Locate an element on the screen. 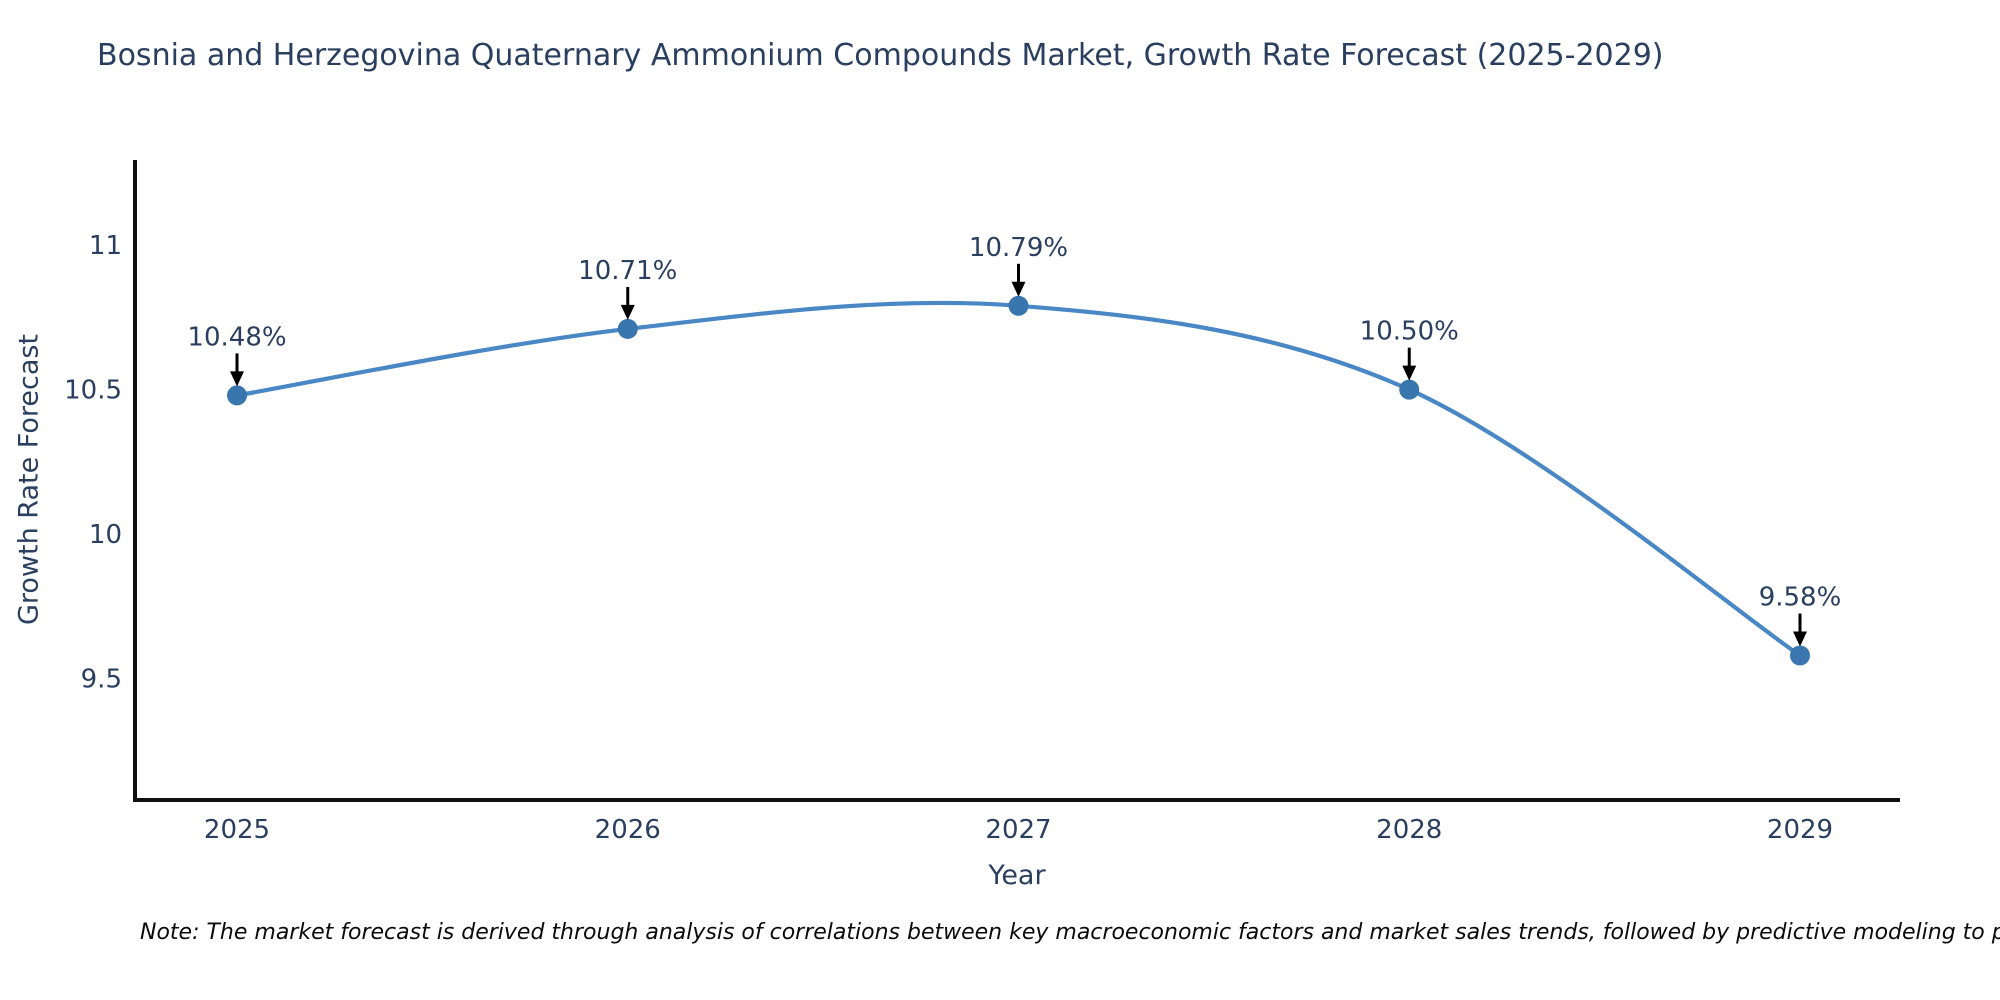  data-point-label: 10.71% is located at coordinates (627, 271).